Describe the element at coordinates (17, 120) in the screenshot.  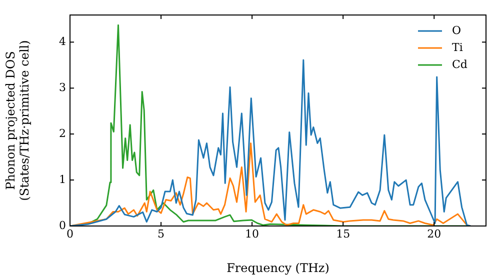
I see `y-axis-title: Phonon projected DOS (States/THz·primitive cell)` at that location.